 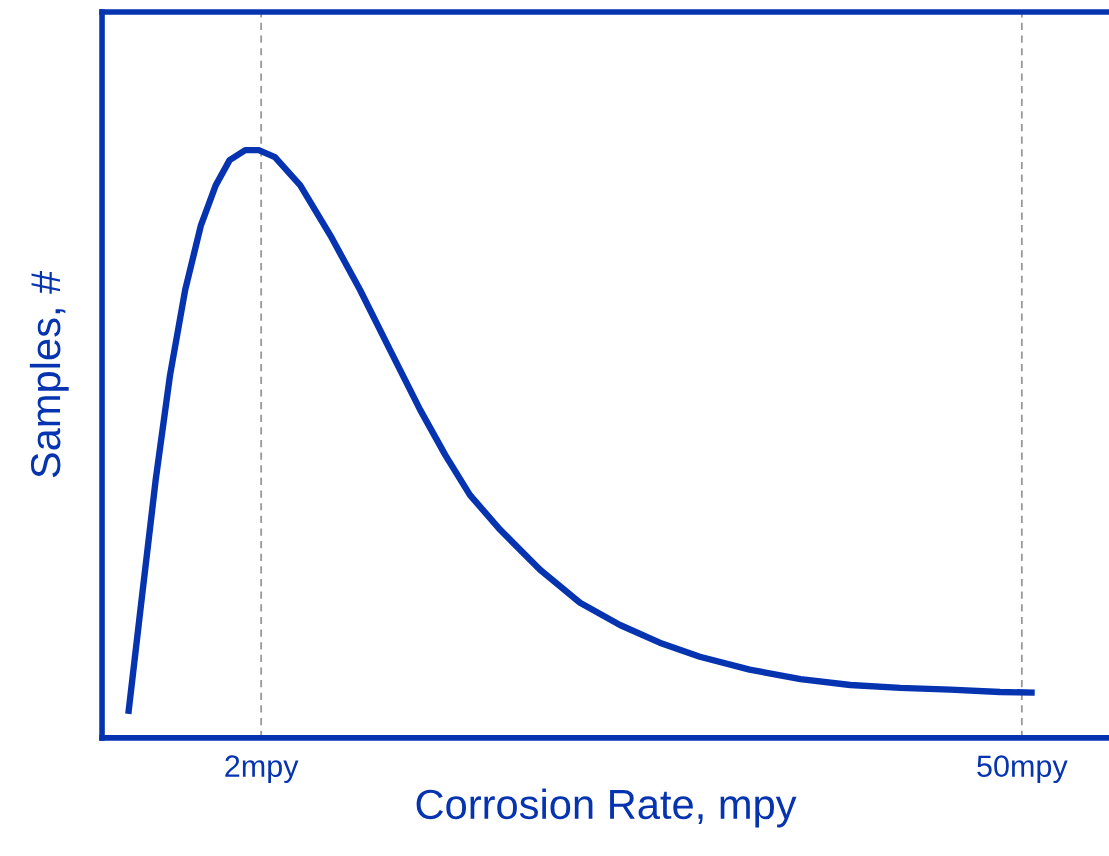 I want to click on x-tick-label: 50mpy, so click(x=1022, y=769).